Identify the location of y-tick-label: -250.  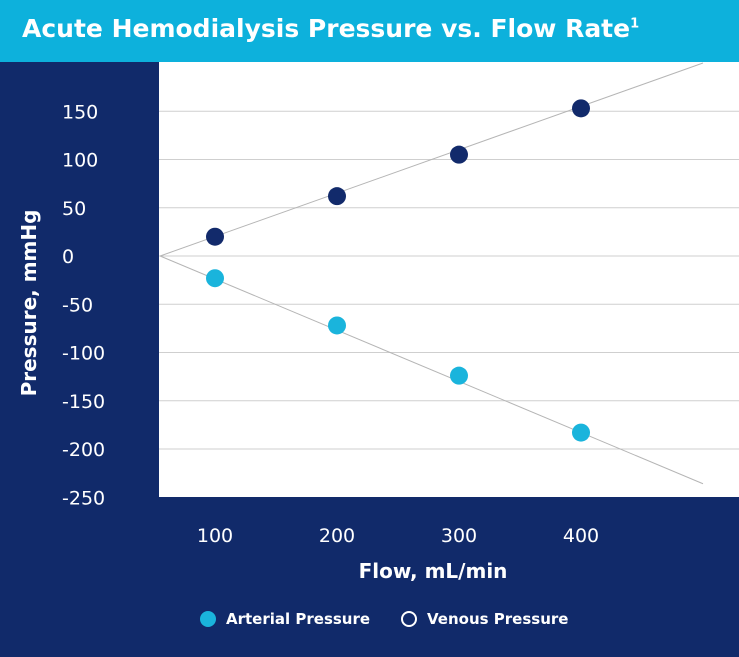
(83, 498).